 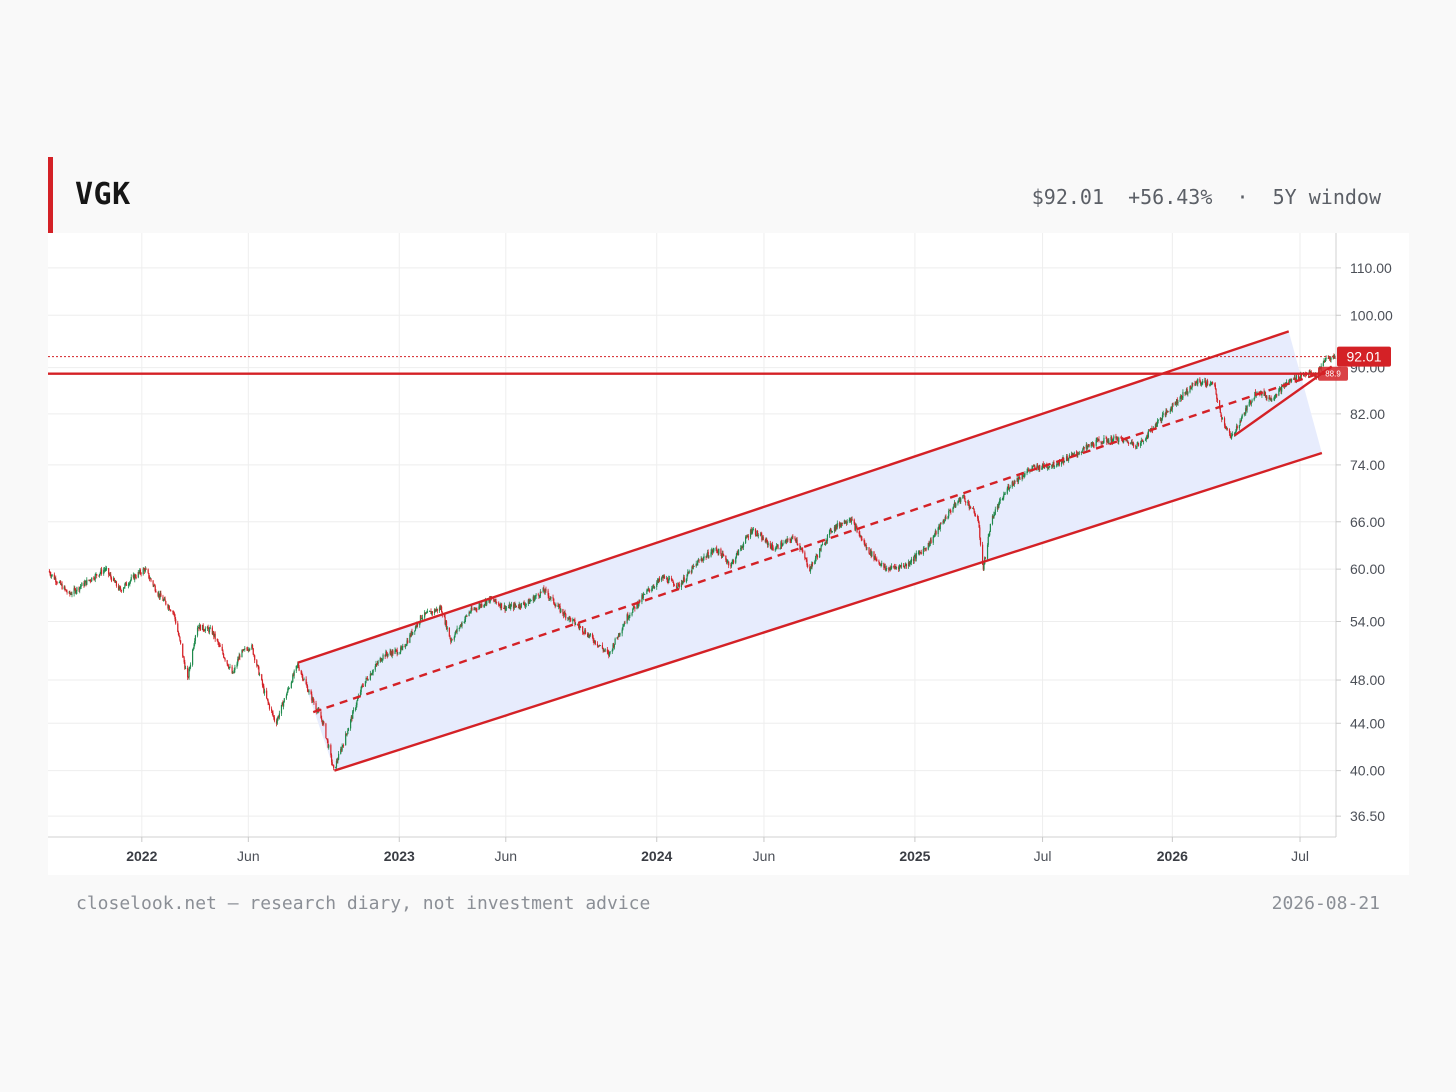 I want to click on time-window: 5Y window, so click(x=1326, y=197).